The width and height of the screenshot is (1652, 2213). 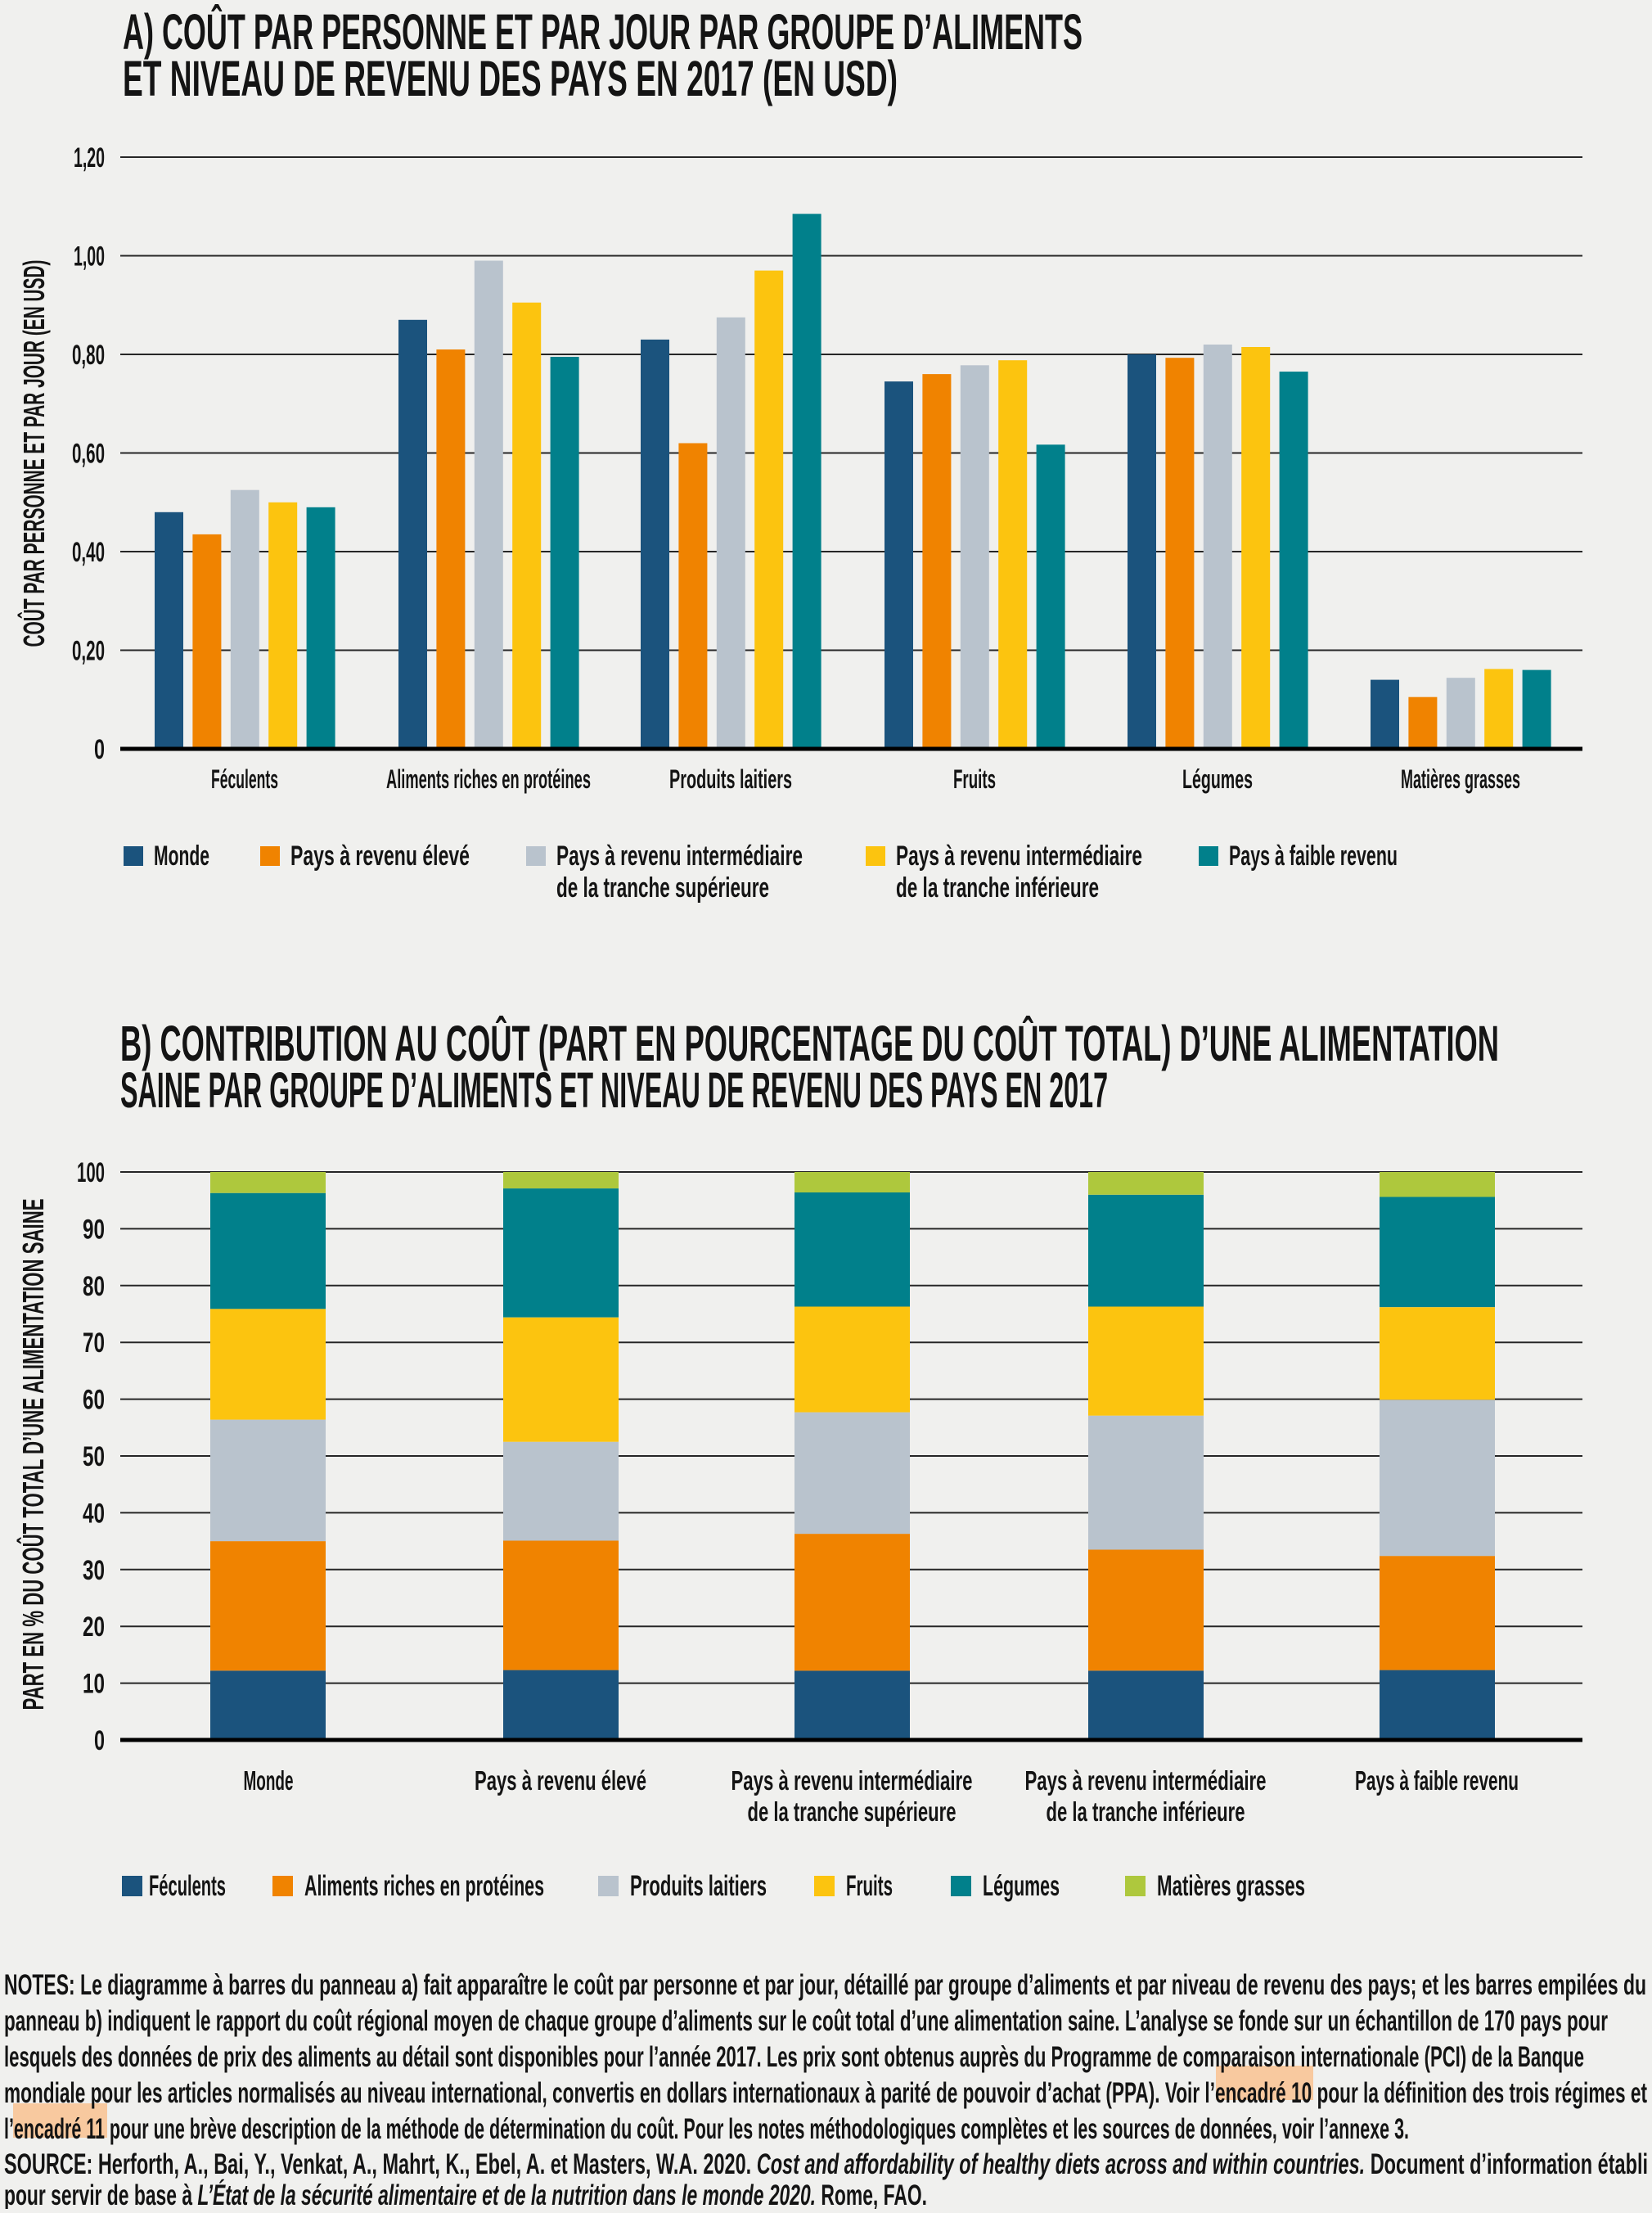 What do you see at coordinates (94, 1286) in the screenshot?
I see `svg-text: 80` at bounding box center [94, 1286].